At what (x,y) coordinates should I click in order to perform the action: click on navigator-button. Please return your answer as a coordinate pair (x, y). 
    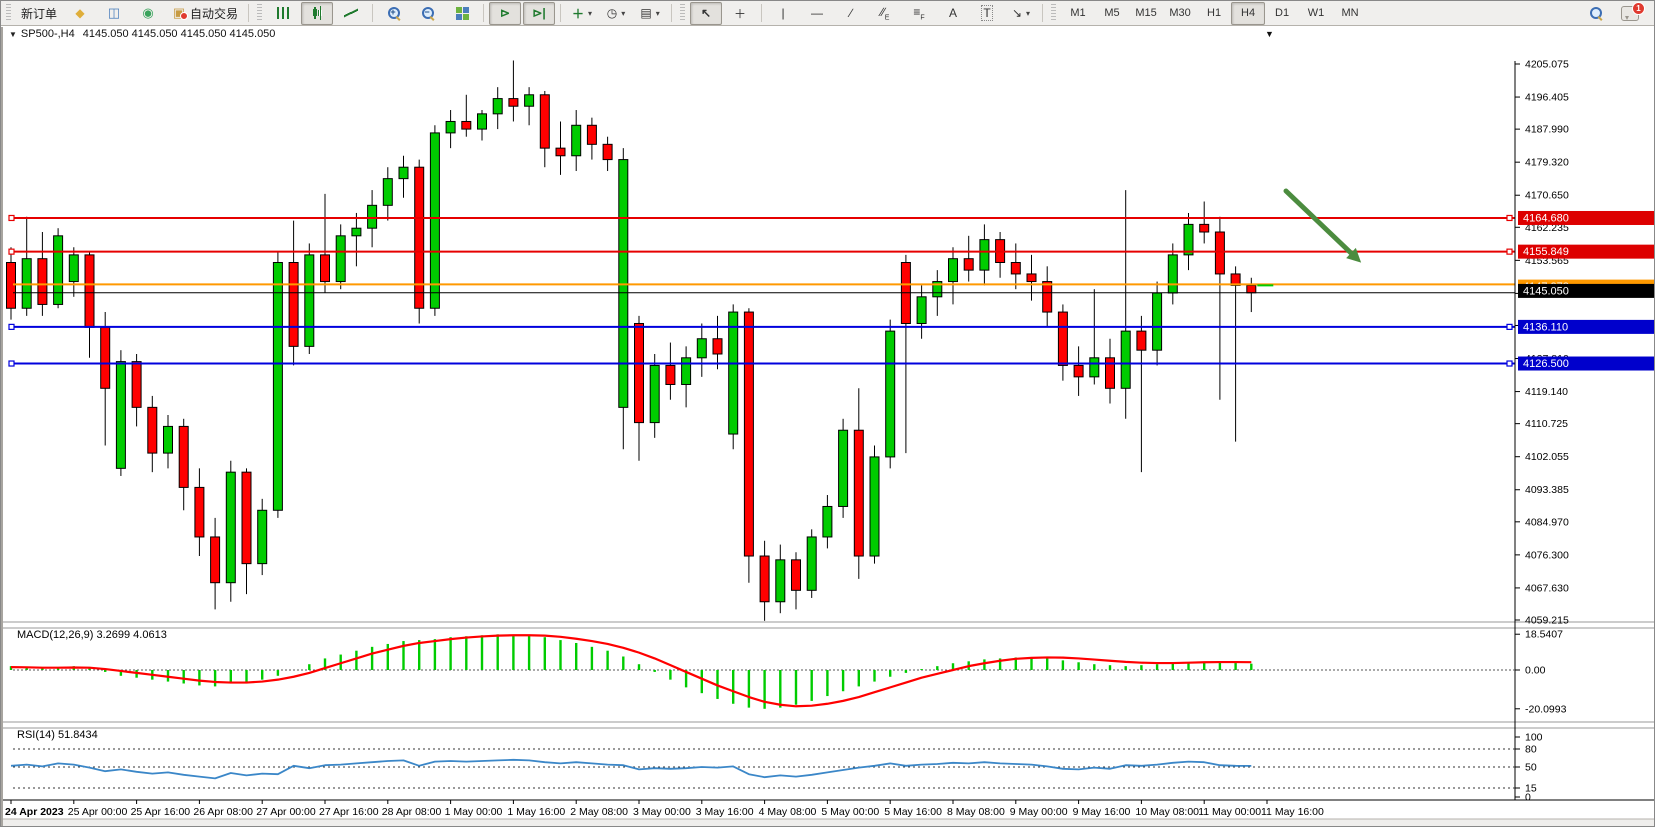
    Looking at the image, I should click on (148, 13).